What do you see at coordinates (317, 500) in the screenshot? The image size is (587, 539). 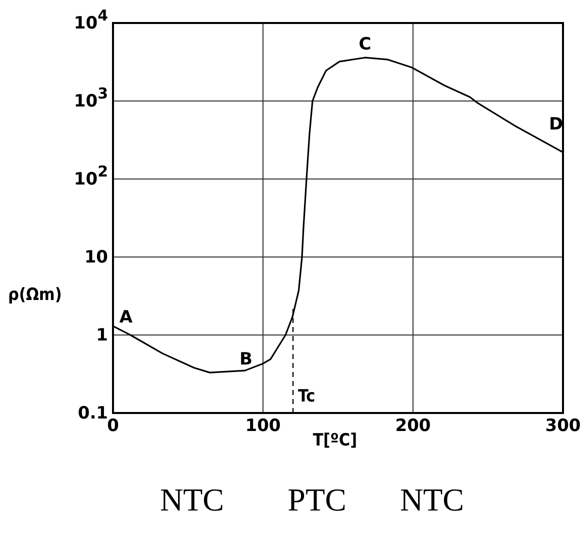 I see `text: PTC` at bounding box center [317, 500].